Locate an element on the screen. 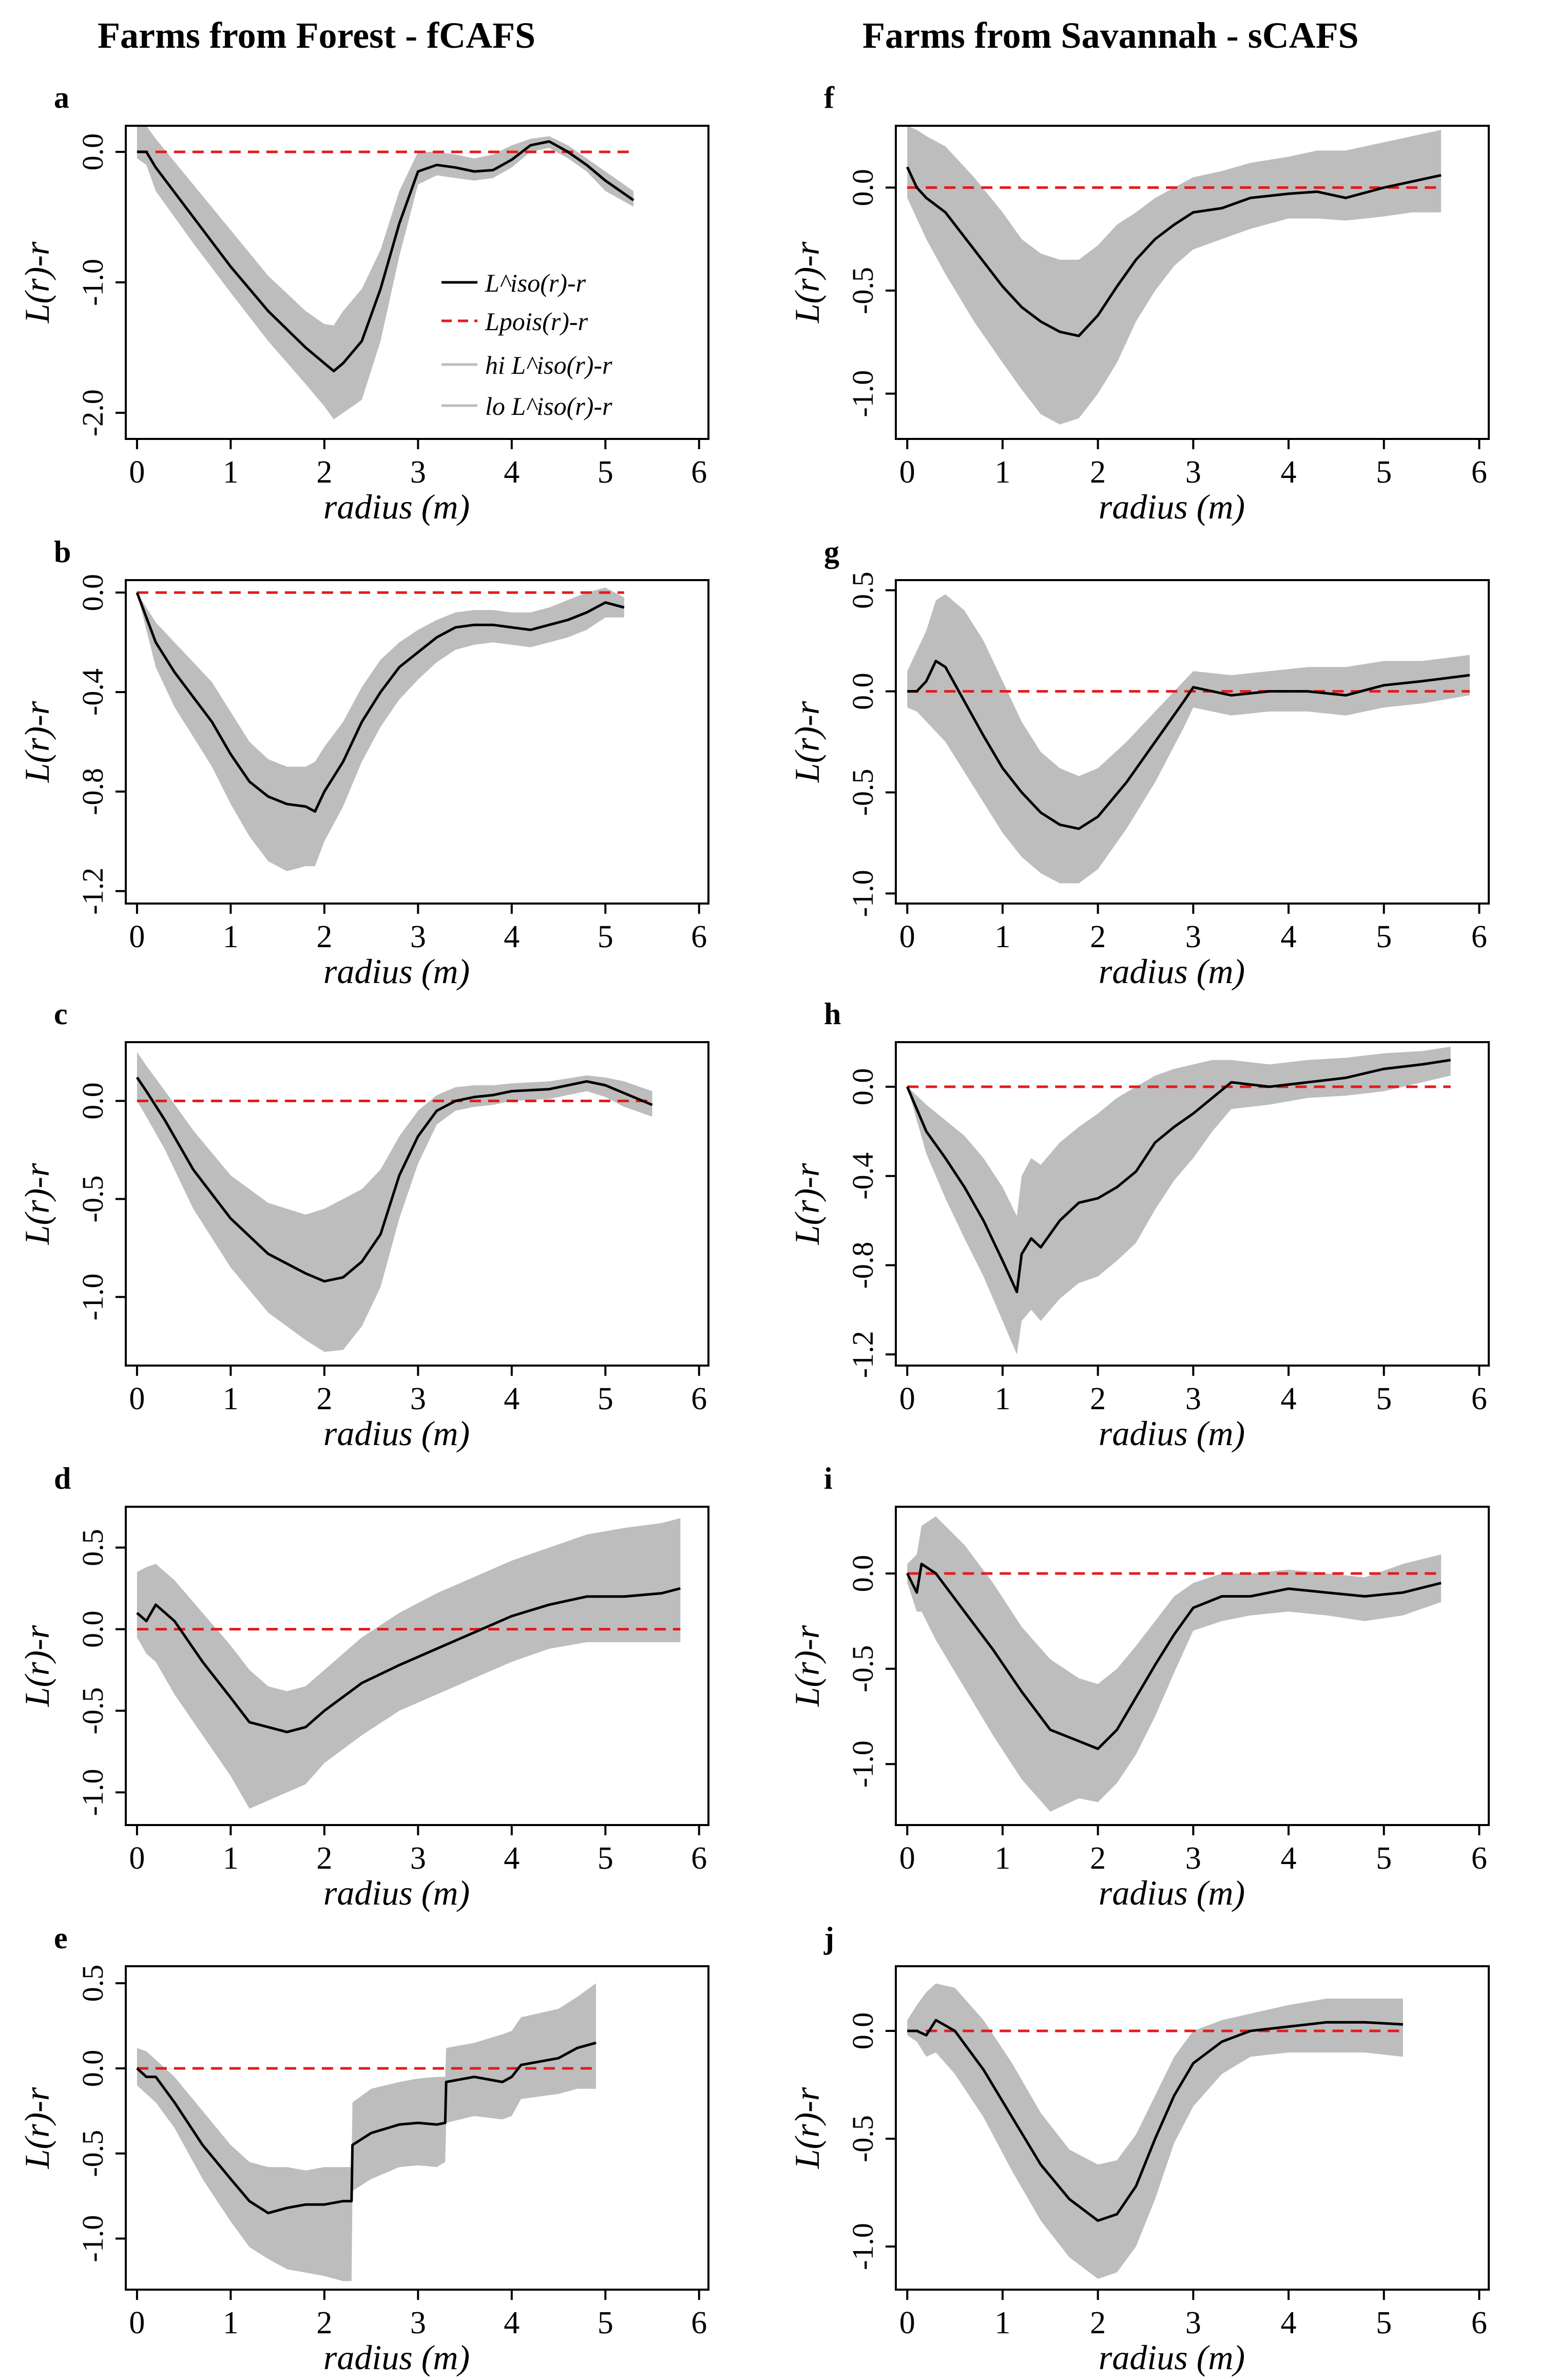 Image resolution: width=1556 pixels, height=2380 pixels. x-tick-label-d: 4 is located at coordinates (512, 1858).